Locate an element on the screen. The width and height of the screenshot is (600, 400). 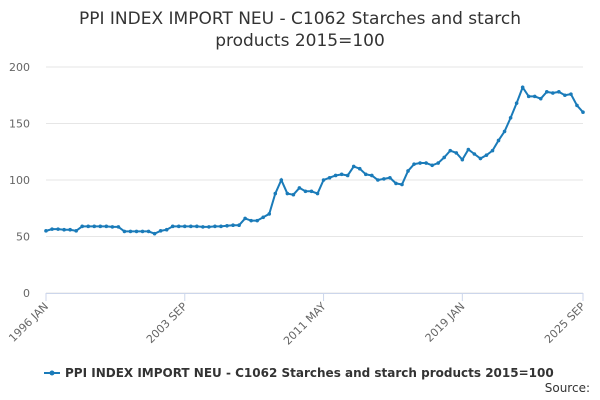
y-tick-label: 50 is located at coordinates (23, 237).